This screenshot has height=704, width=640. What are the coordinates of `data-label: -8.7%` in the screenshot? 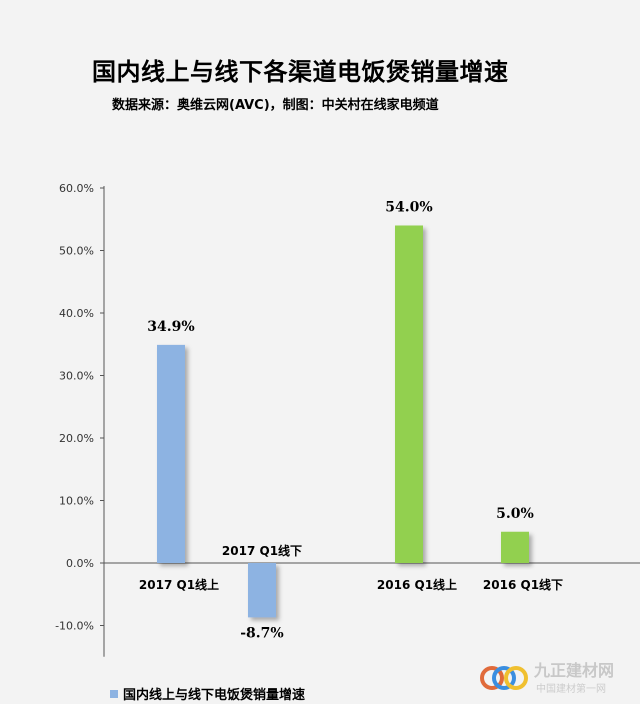 It's located at (261, 633).